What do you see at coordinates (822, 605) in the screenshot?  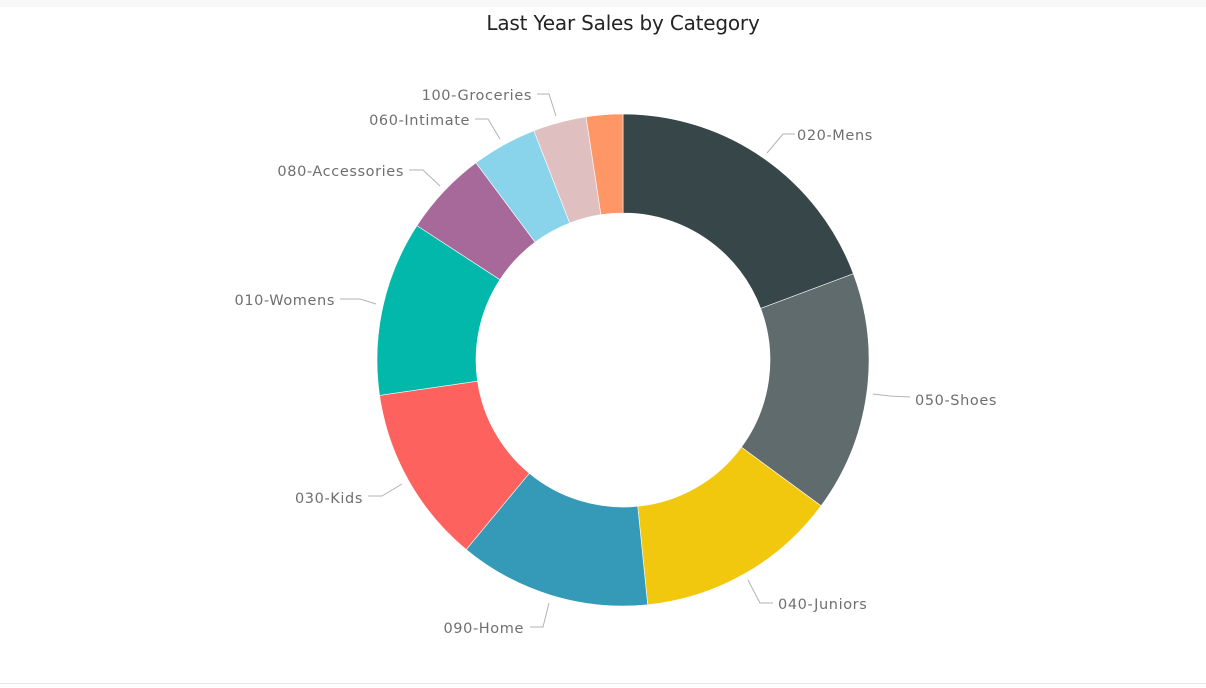 I see `data-label-040-juniors: 040-Juniors` at bounding box center [822, 605].